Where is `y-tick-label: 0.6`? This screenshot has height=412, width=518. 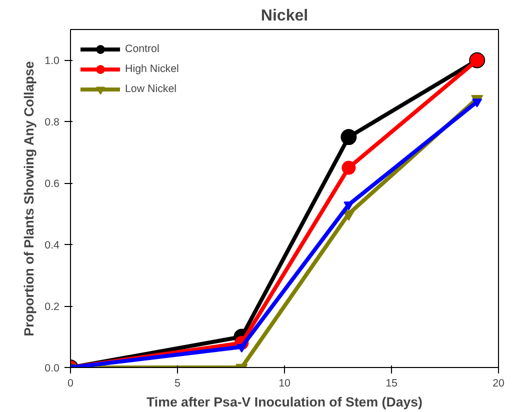
y-tick-label: 0.6 is located at coordinates (52, 184).